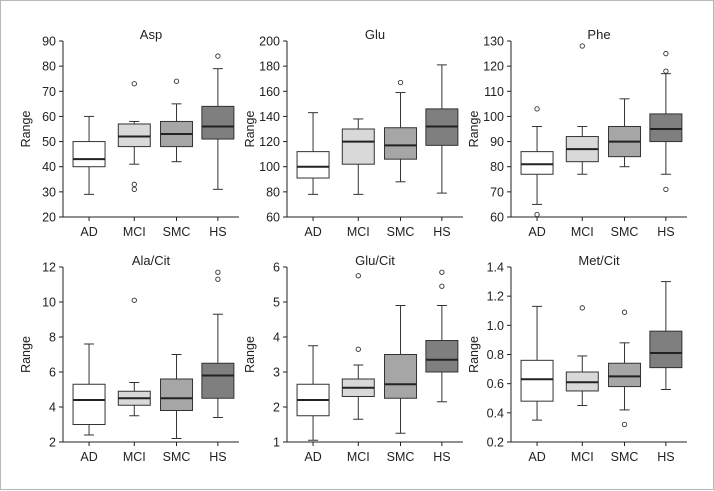 The height and width of the screenshot is (491, 714). I want to click on y-tick-label: 1.0, so click(495, 326).